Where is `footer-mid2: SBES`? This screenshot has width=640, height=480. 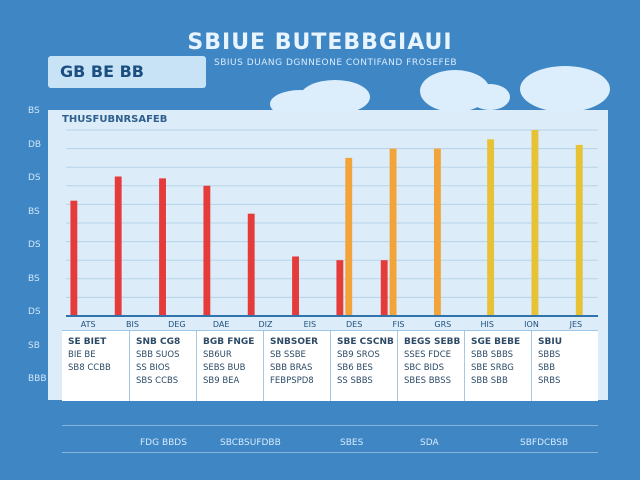 footer-mid2: SBES is located at coordinates (352, 443).